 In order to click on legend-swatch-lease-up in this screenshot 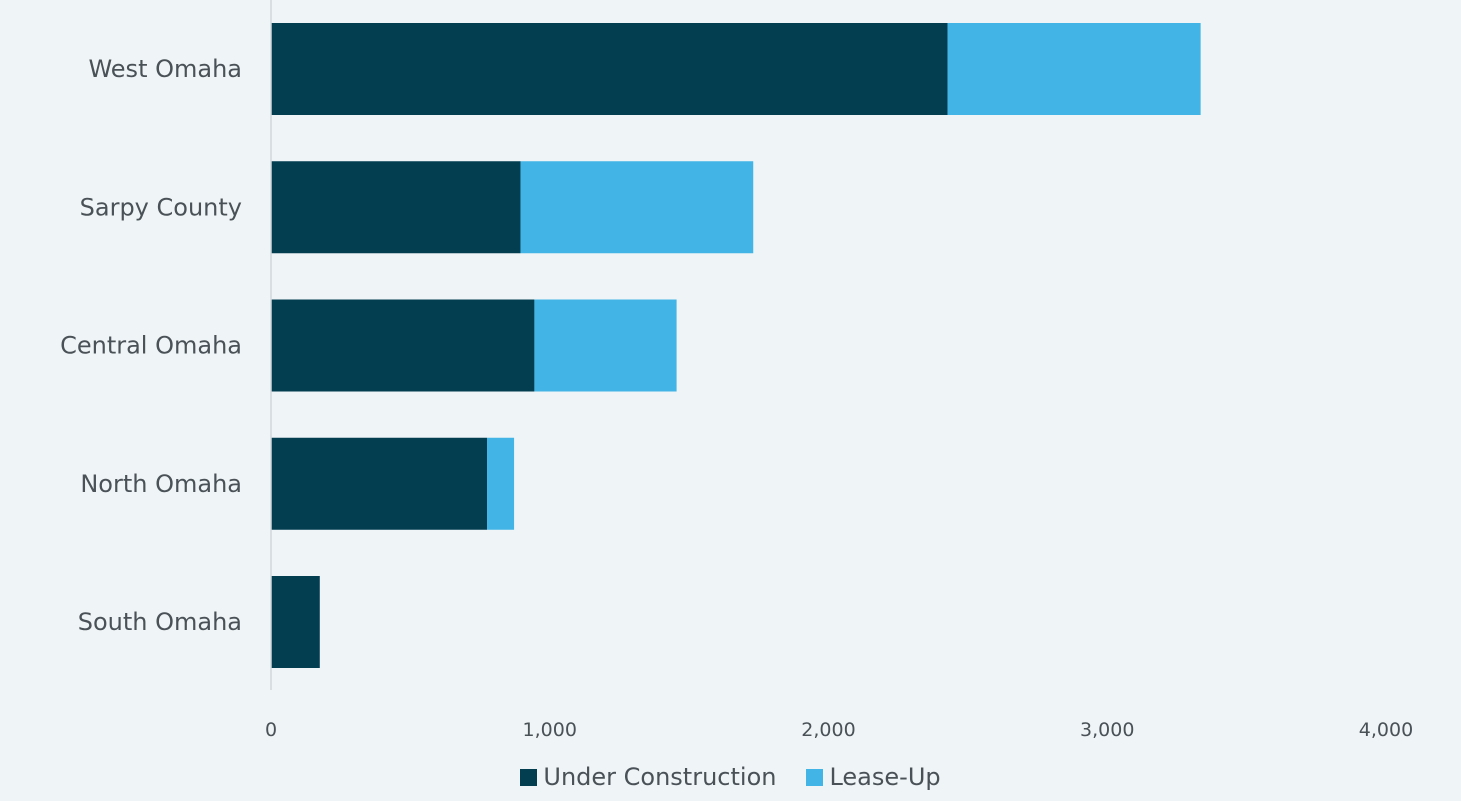, I will do `click(815, 777)`.